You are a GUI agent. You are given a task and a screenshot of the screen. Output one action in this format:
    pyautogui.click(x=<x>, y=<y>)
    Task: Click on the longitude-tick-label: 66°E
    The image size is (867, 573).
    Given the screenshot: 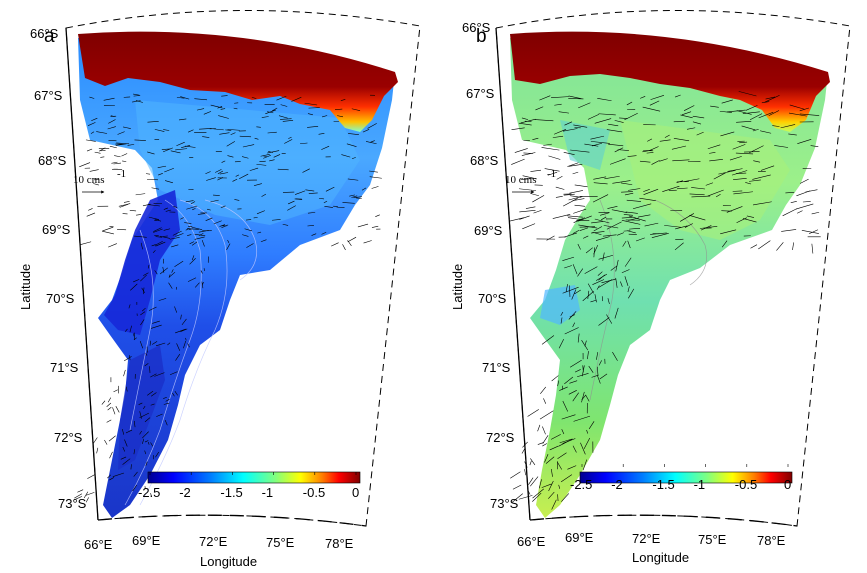 What is the action you would take?
    pyautogui.click(x=531, y=541)
    